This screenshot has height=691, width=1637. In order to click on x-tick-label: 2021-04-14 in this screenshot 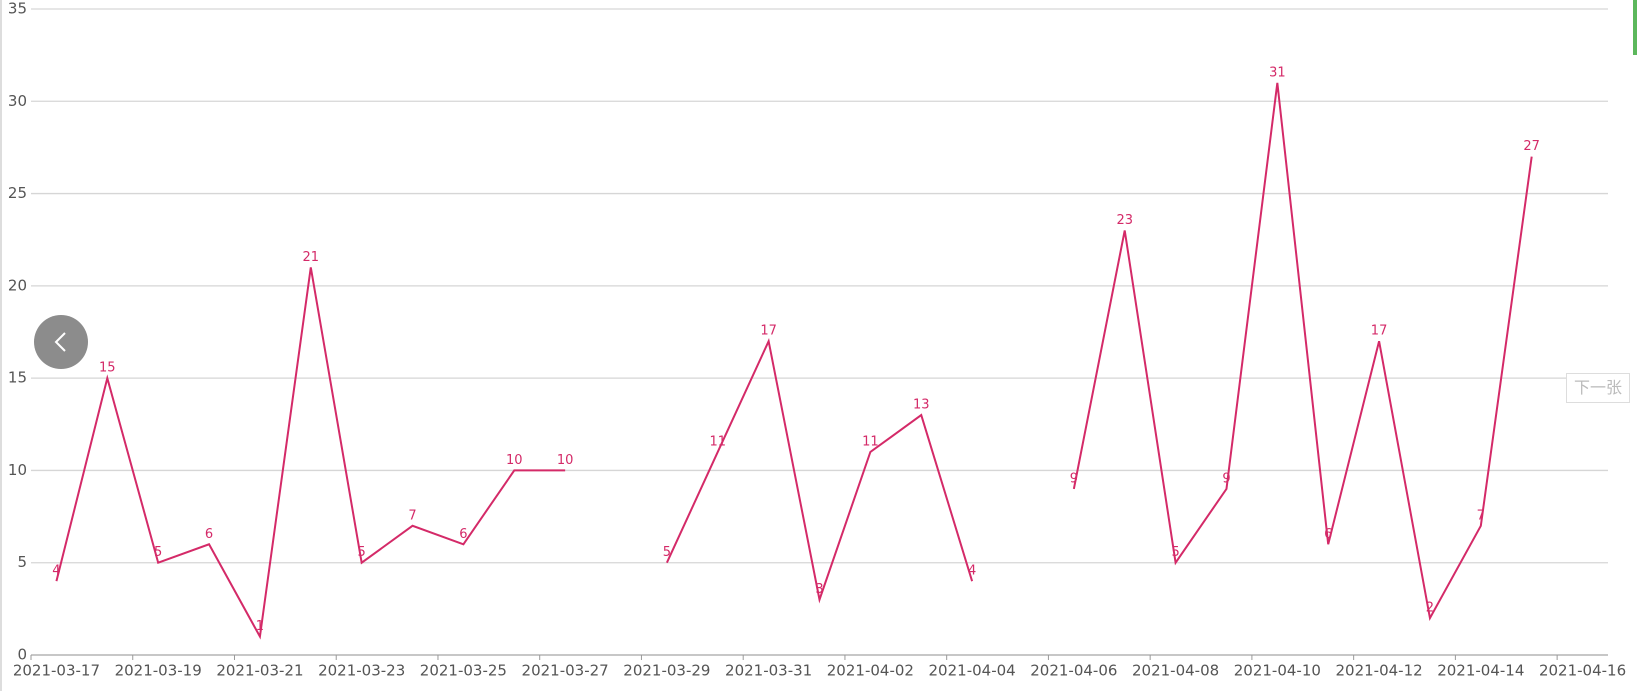, I will do `click(1480, 671)`.